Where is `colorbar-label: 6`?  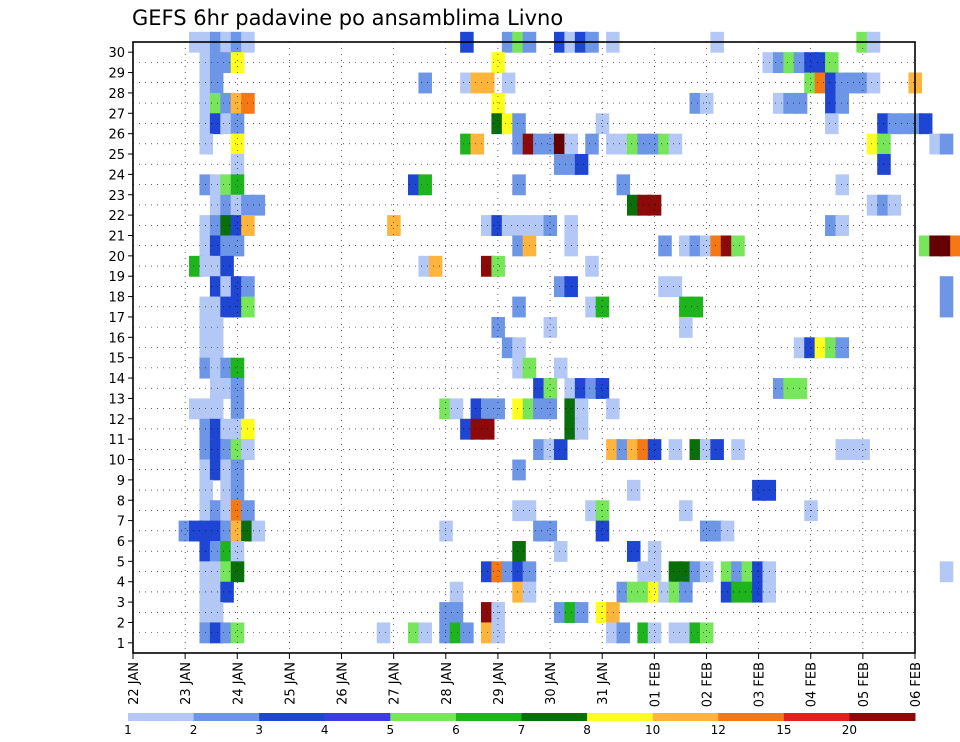
colorbar-label: 6 is located at coordinates (456, 730).